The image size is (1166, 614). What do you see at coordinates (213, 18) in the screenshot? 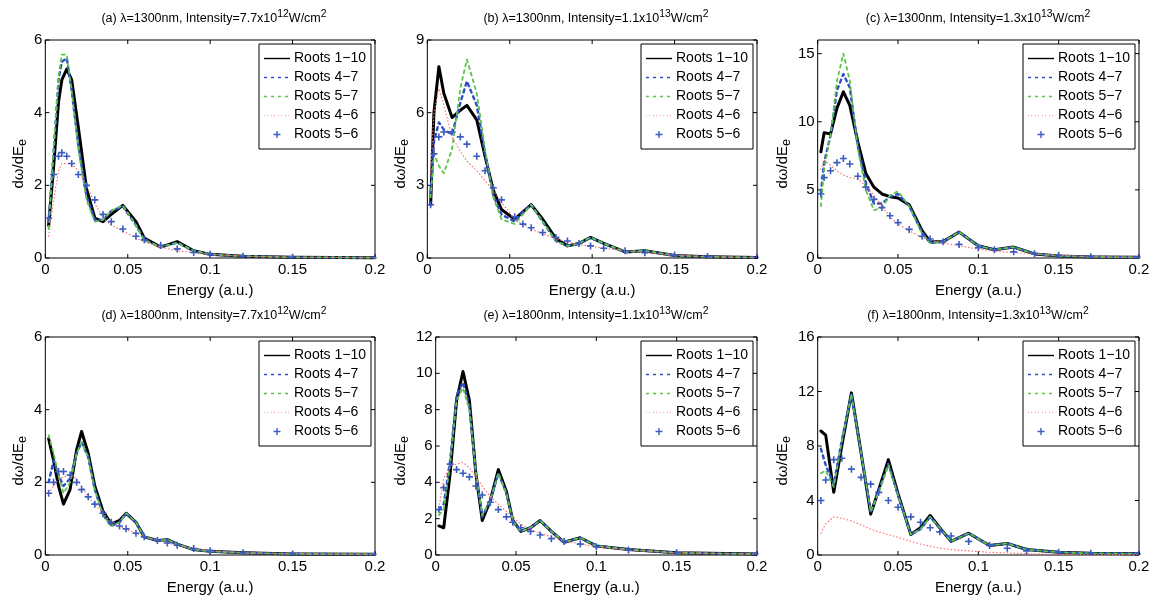
I see `chart-title: (a) λ=1300nm, Intensity=7.7x10$^{12}$W/cm$^{2}$` at bounding box center [213, 18].